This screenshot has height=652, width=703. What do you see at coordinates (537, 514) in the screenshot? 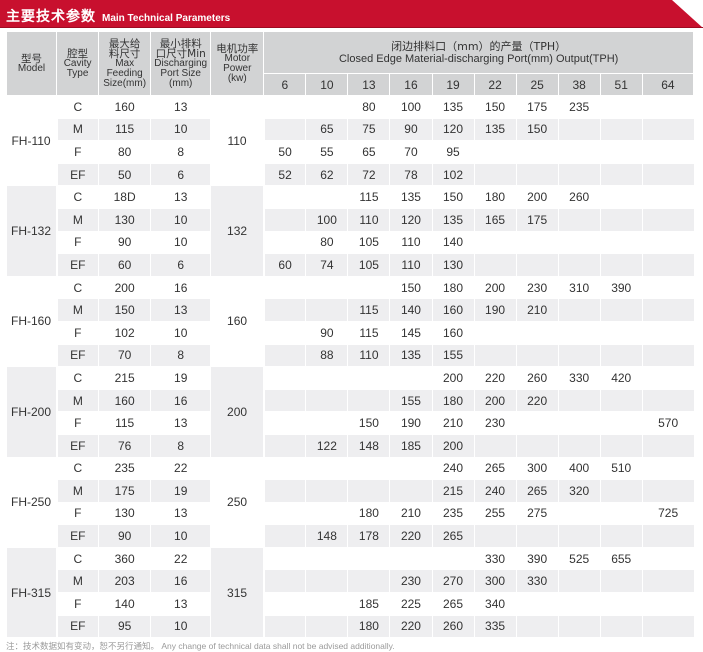
I see `output-cell: 275` at bounding box center [537, 514].